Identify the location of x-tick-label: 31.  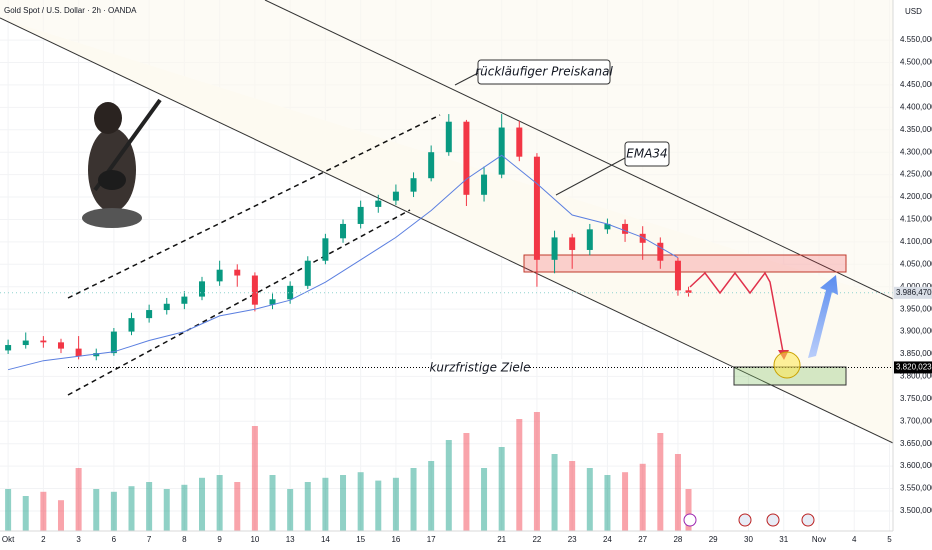
(783, 539).